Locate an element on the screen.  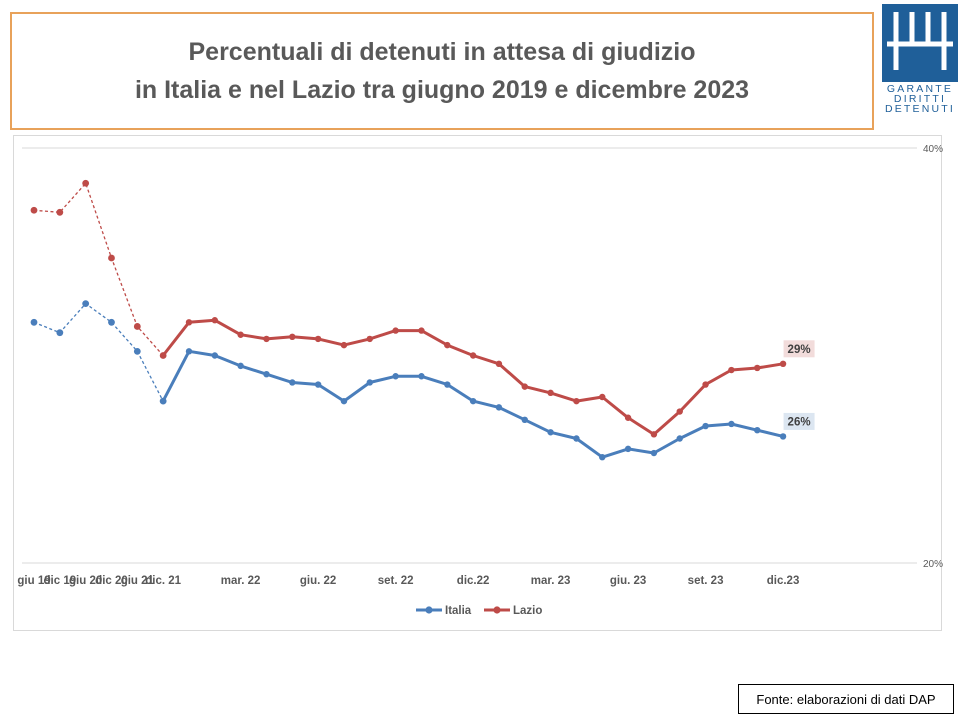
garante-logo-mark-icon is located at coordinates (920, 43).